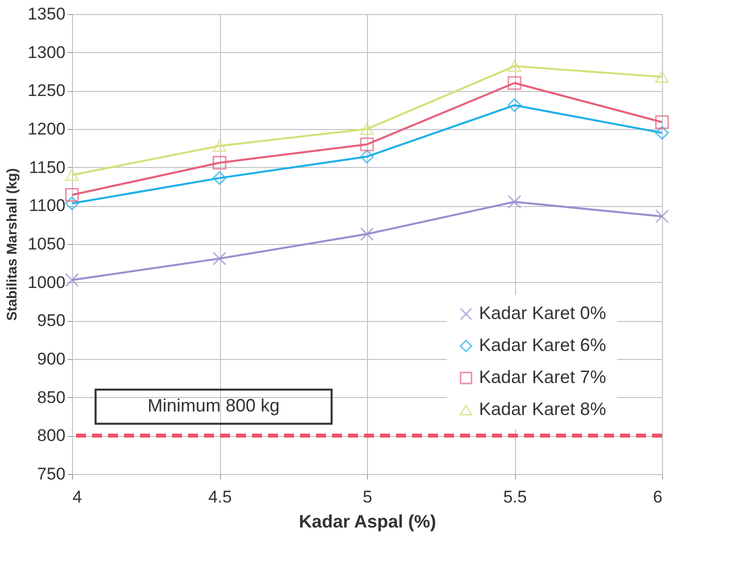  What do you see at coordinates (220, 497) in the screenshot?
I see `x-tick-label: 4.5` at bounding box center [220, 497].